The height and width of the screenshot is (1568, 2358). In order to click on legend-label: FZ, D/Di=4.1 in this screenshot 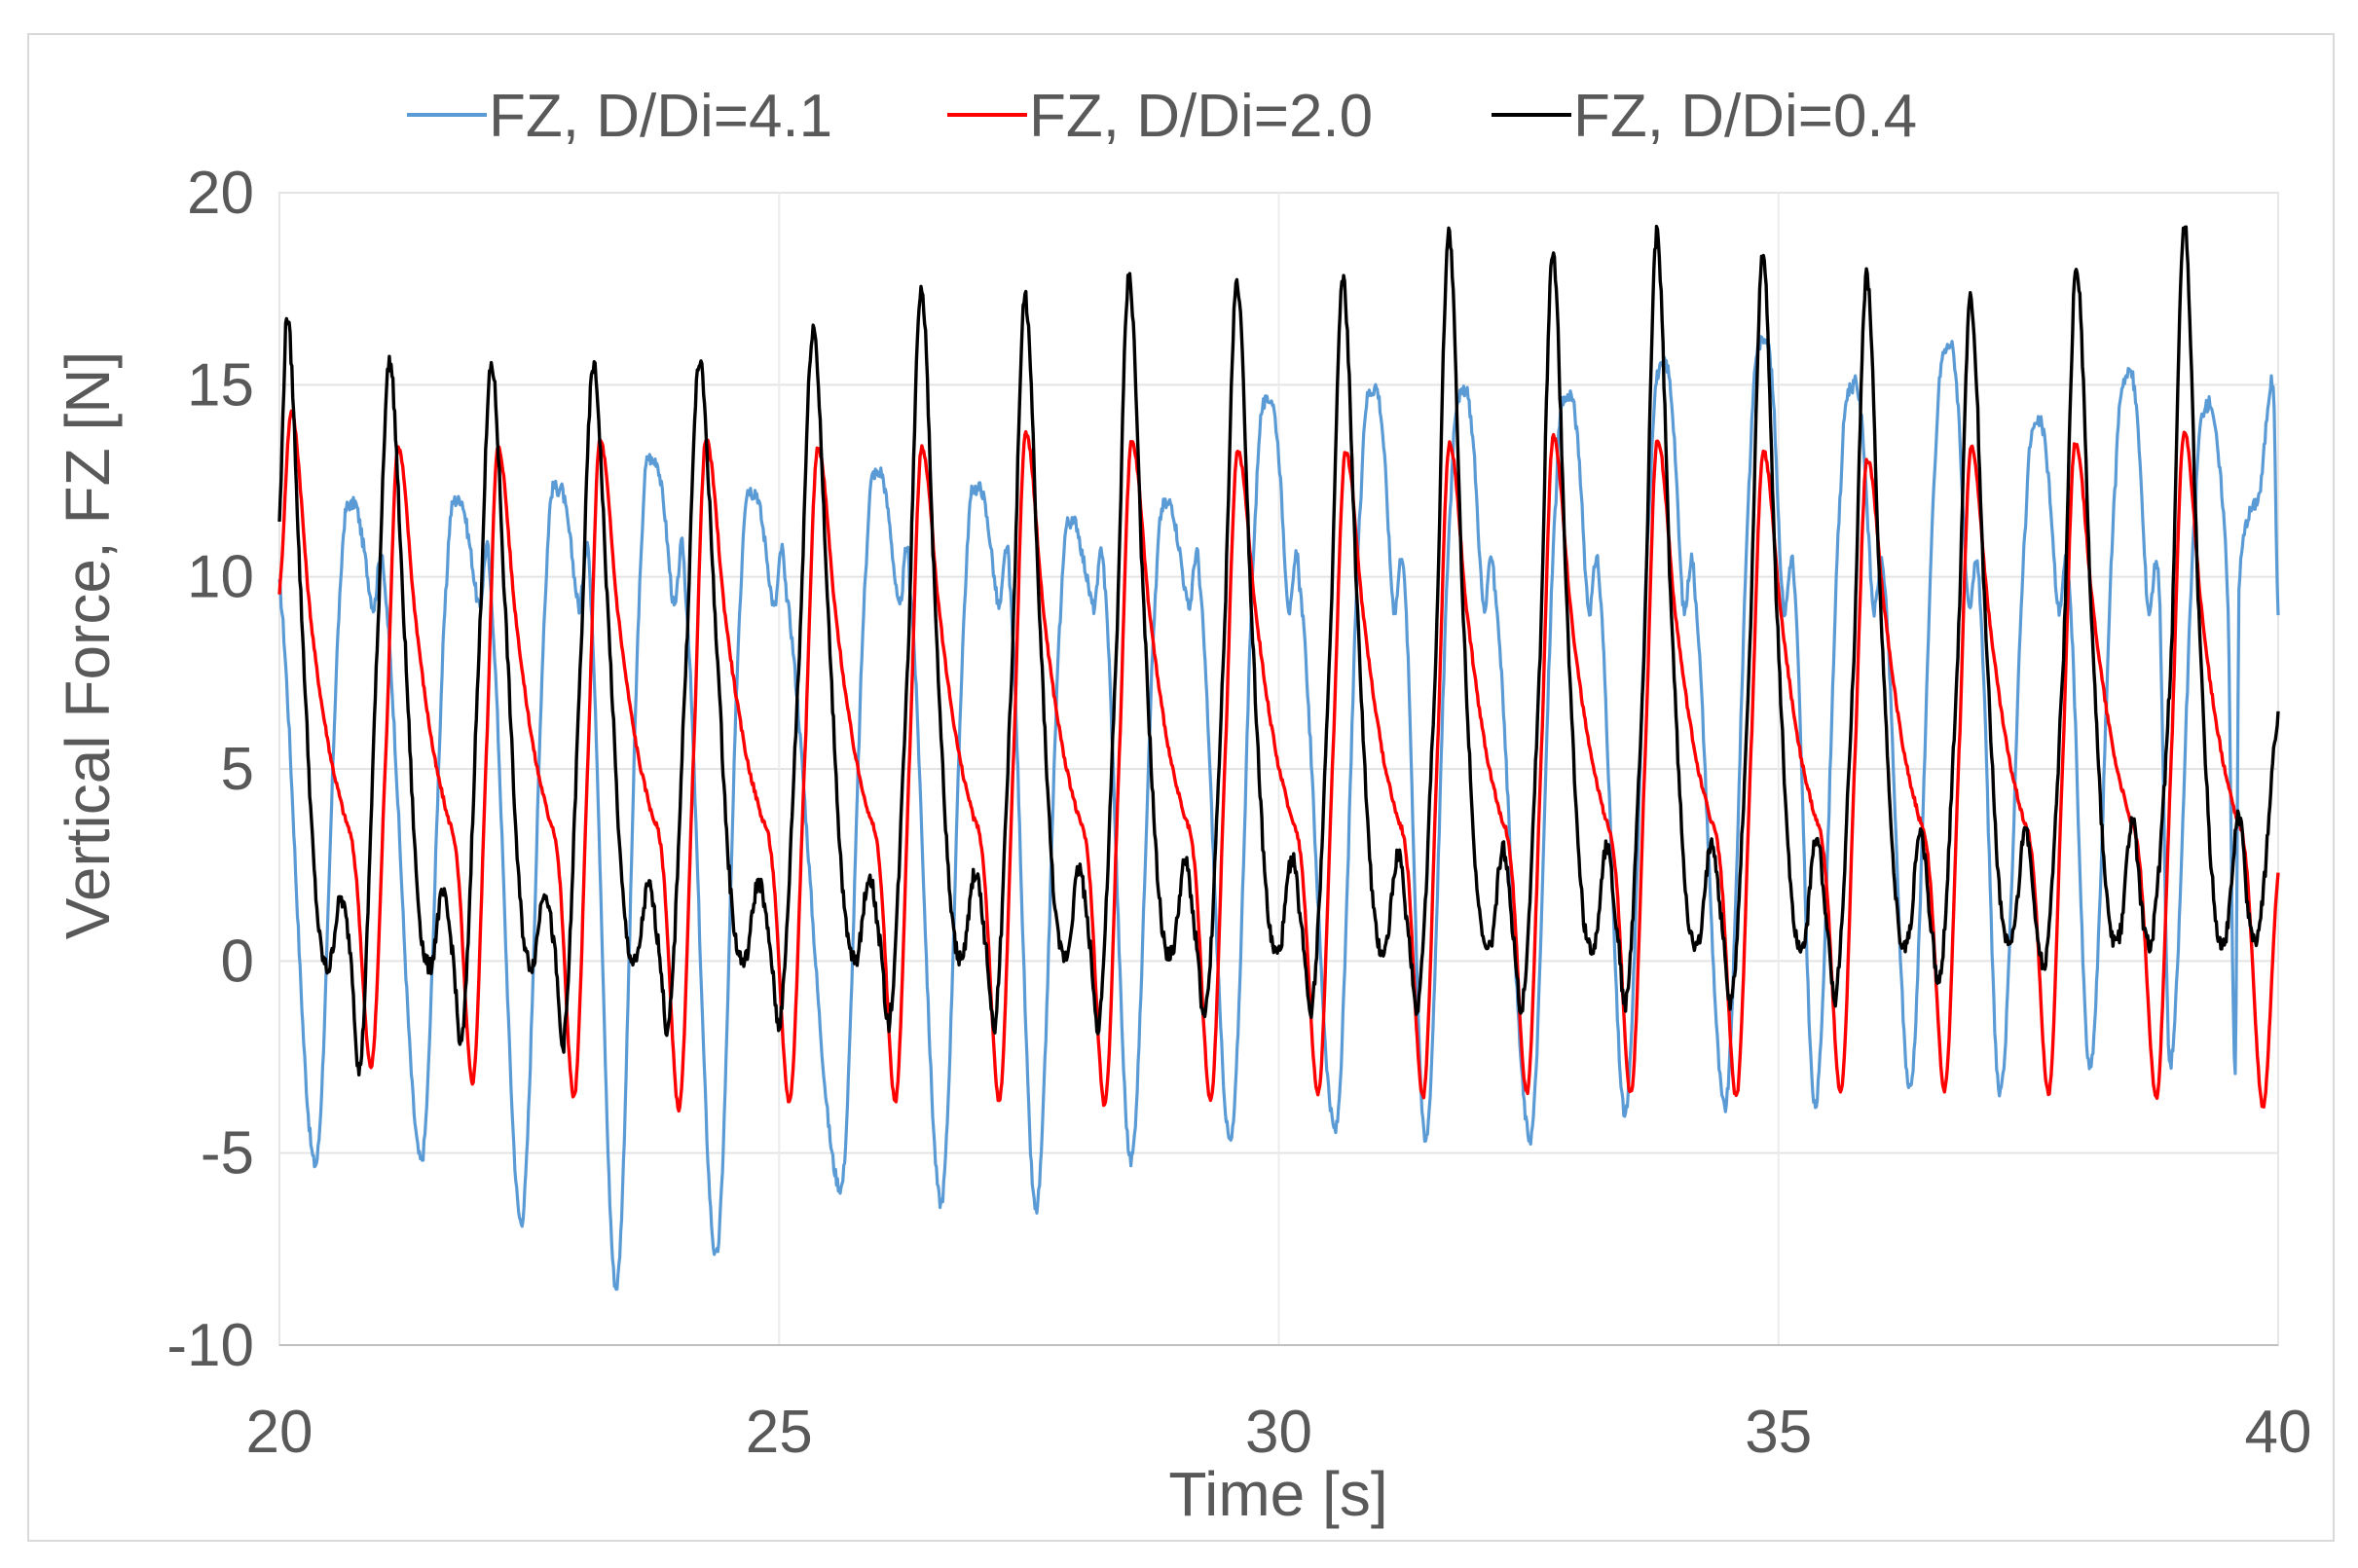, I will do `click(661, 116)`.